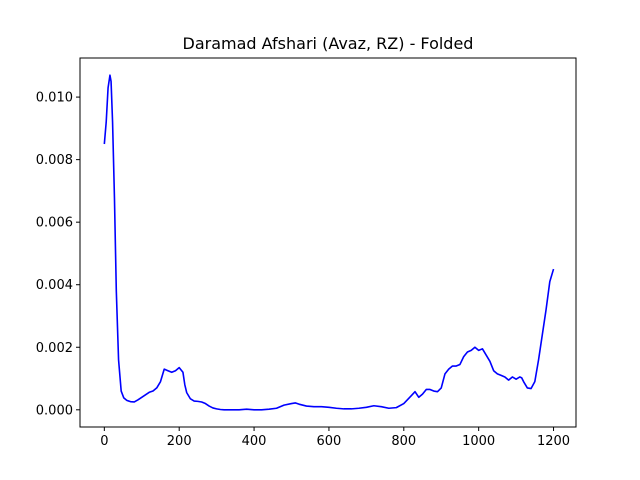 The image size is (640, 480). What do you see at coordinates (54, 223) in the screenshot?
I see `y-tick-label: 0.006` at bounding box center [54, 223].